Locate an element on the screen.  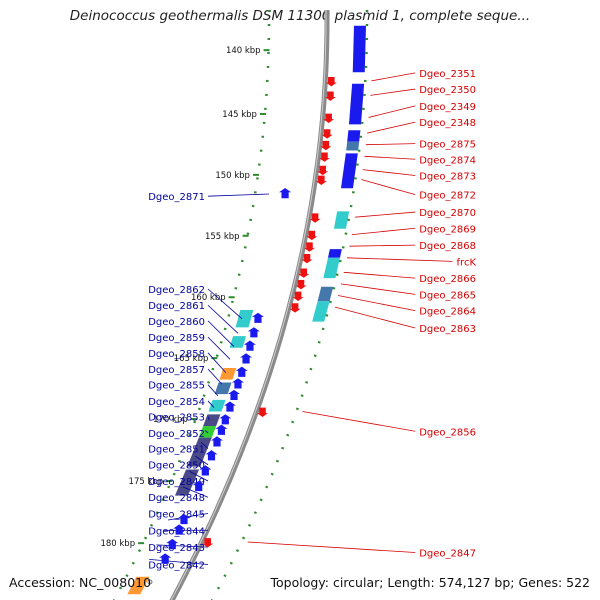
gene-label-left: Dgeo_2857 is located at coordinates (176, 370).